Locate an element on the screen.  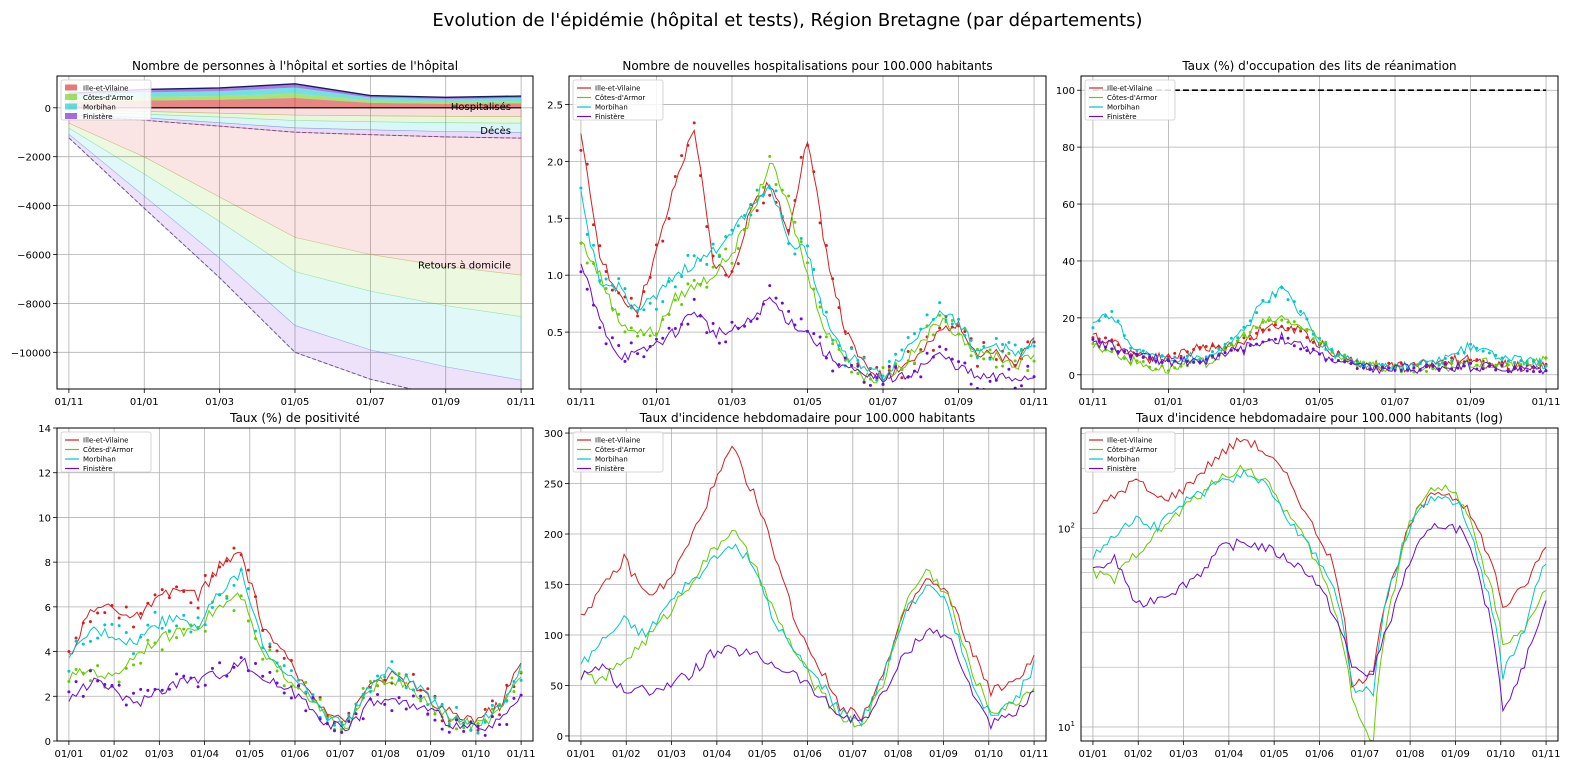
y-tick-label: 50 is located at coordinates (556, 686).